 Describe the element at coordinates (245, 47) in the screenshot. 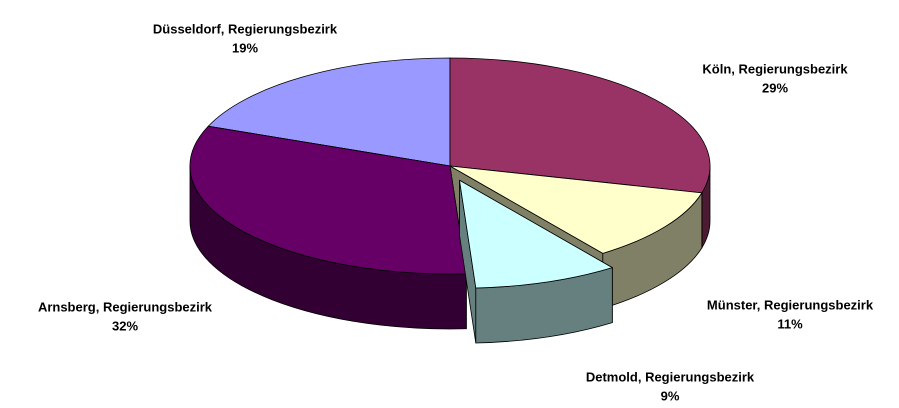

I see `slice-value-label: 19%` at that location.